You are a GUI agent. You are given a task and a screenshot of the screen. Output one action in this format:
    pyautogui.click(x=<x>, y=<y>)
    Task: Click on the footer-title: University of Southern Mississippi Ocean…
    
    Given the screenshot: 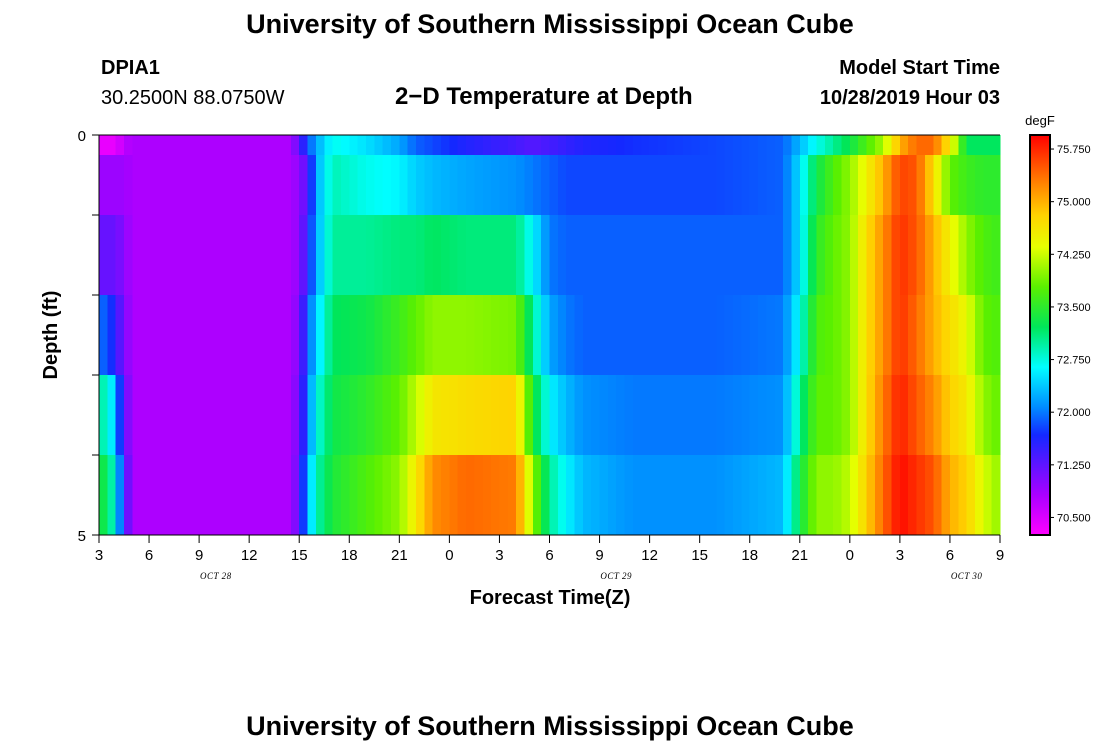 What is the action you would take?
    pyautogui.click(x=550, y=726)
    